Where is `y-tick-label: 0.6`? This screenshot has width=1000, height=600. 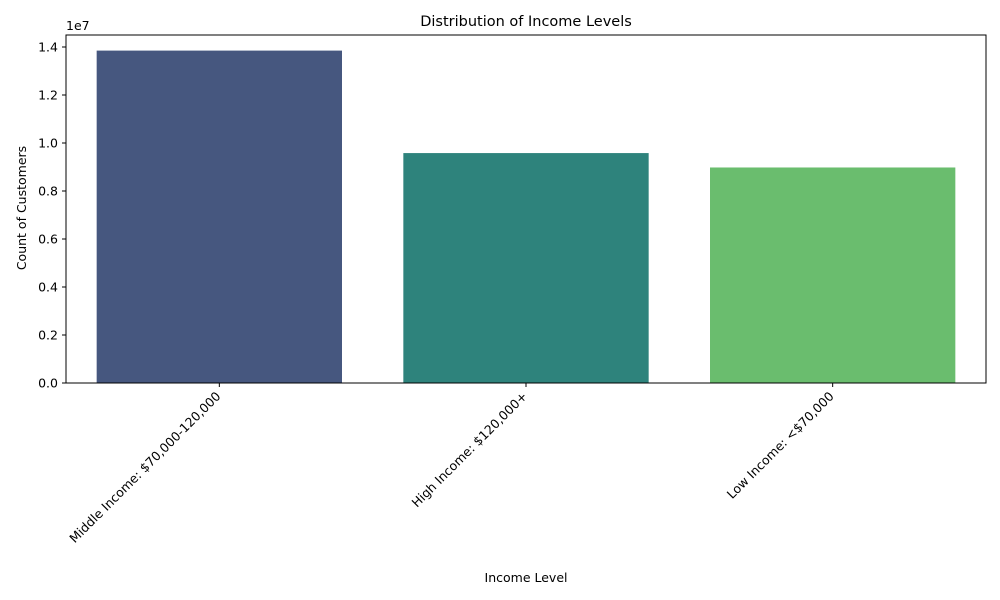 y-tick-label: 0.6 is located at coordinates (48, 239).